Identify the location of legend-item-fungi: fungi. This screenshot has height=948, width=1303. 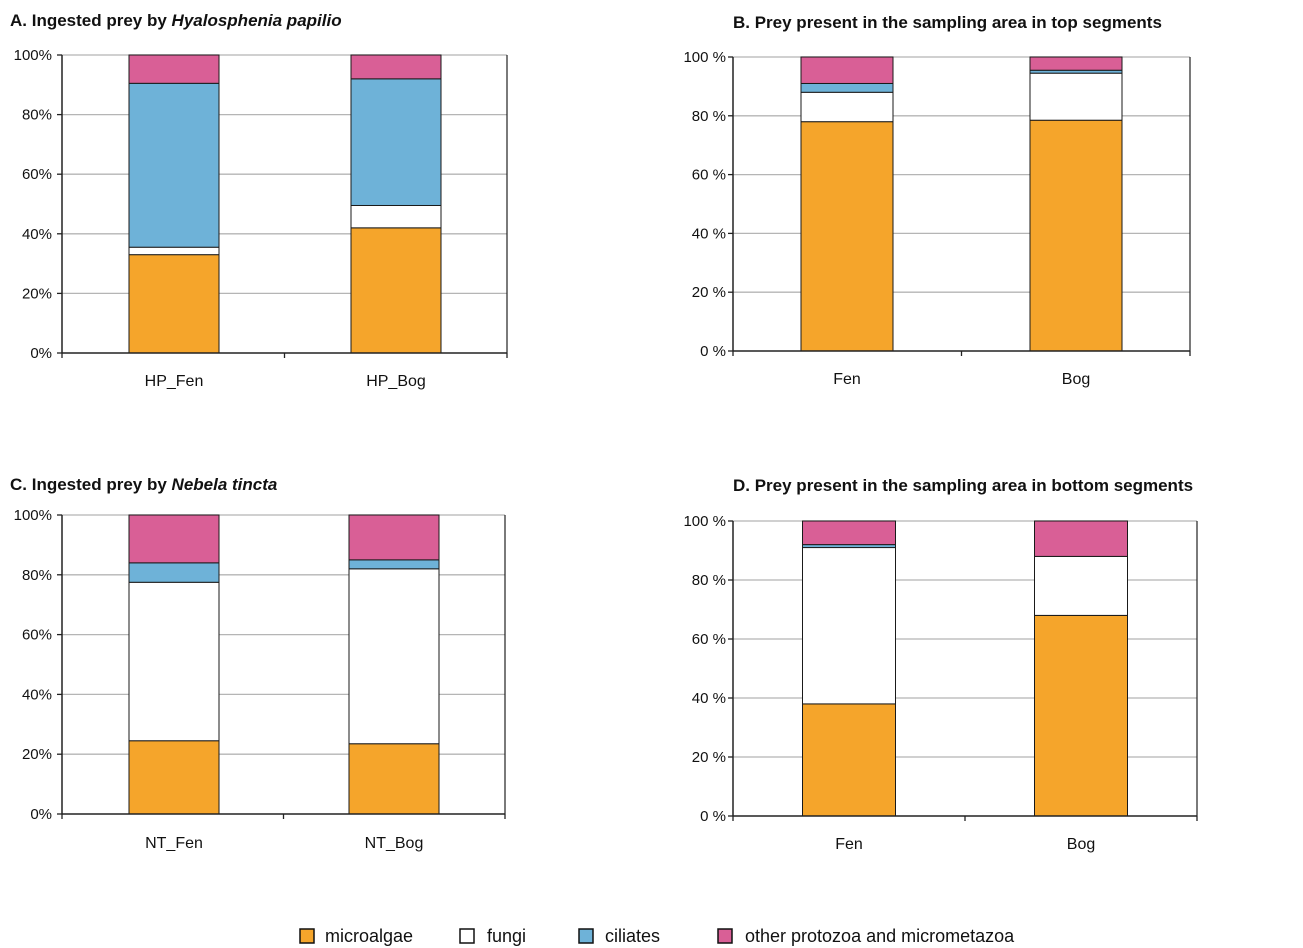
(492, 936).